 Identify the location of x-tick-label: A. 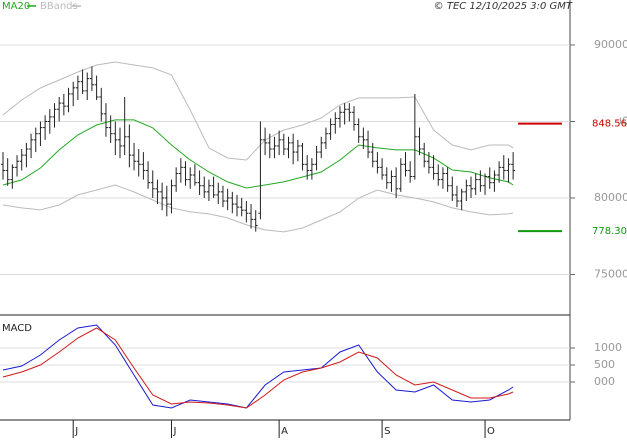
(284, 431).